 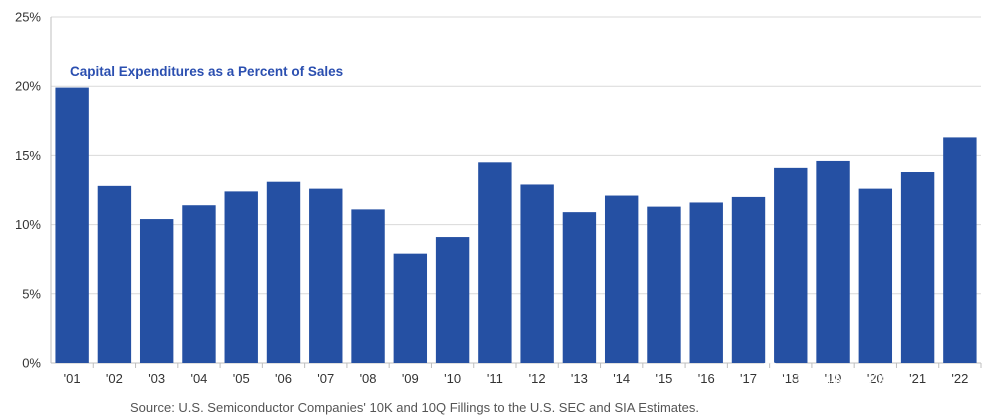 What do you see at coordinates (325, 378) in the screenshot?
I see `x-tick-label: '07` at bounding box center [325, 378].